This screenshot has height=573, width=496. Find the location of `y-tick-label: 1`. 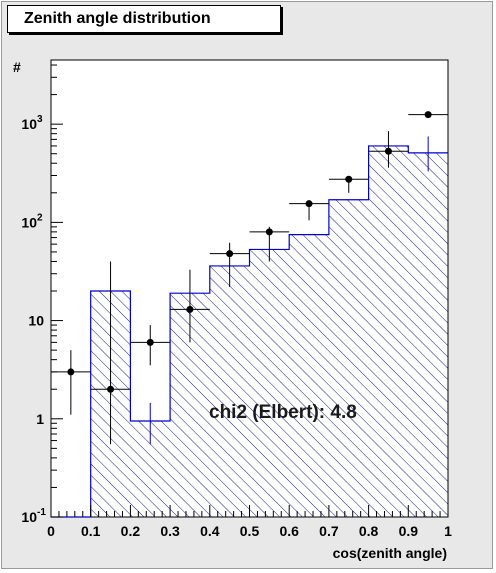

y-tick-label: 1 is located at coordinates (40, 419).